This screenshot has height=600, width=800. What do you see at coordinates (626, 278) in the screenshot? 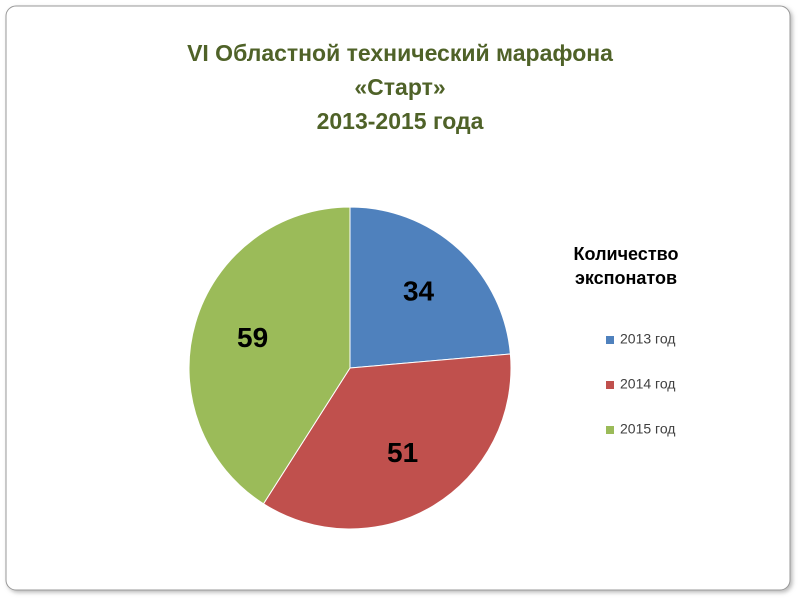
I see `legend-title: экспонатов` at bounding box center [626, 278].